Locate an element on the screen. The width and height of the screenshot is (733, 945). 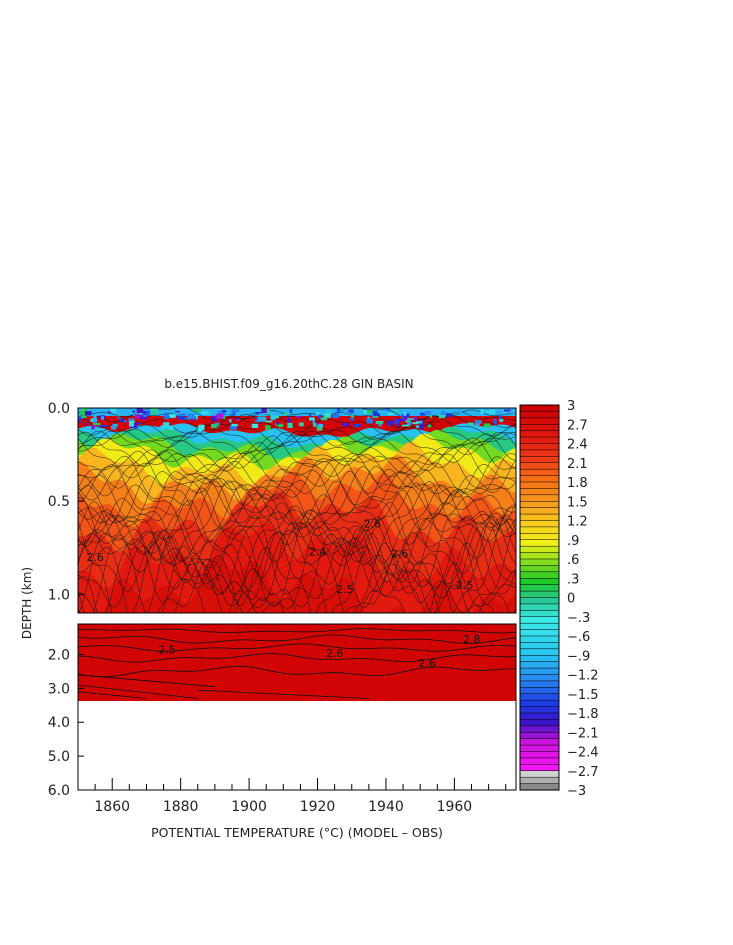
lower-panel-fill is located at coordinates (297, 662).